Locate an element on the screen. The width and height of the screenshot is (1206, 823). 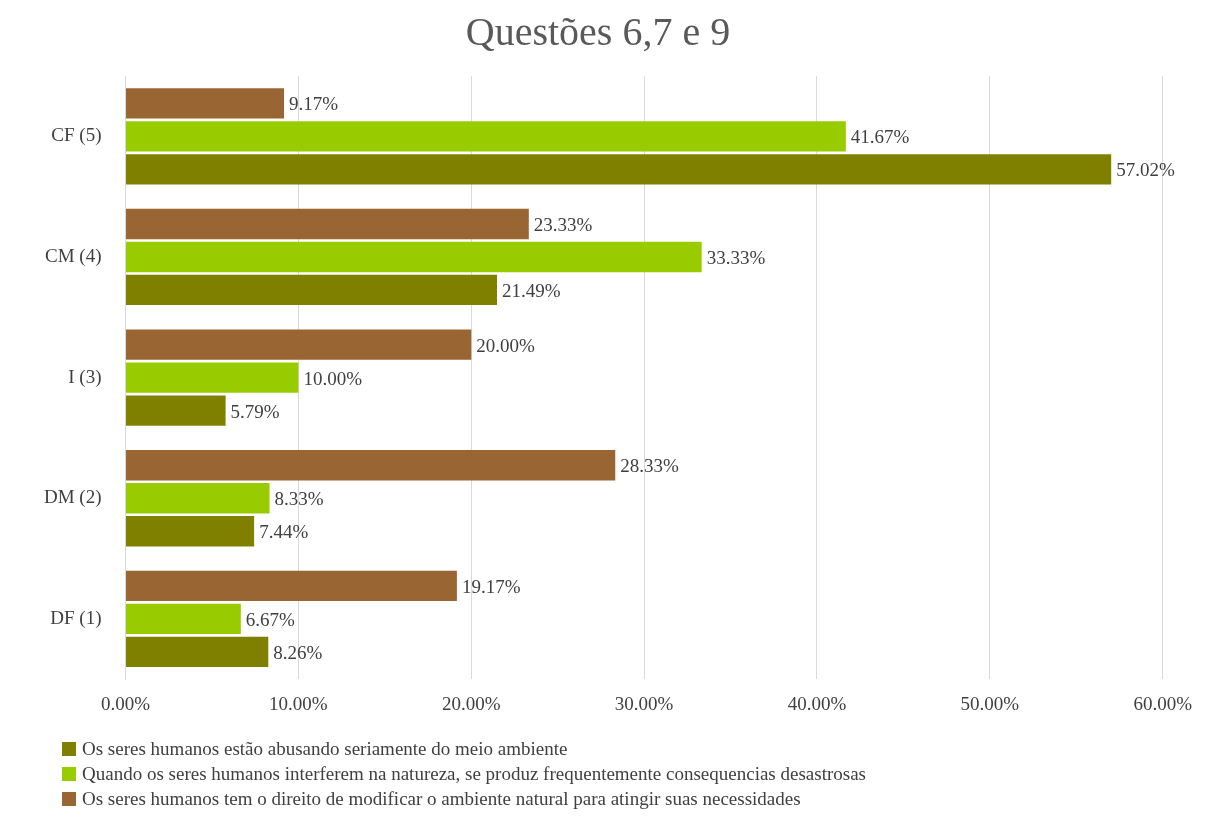
data-label: 8.33% is located at coordinates (299, 499).